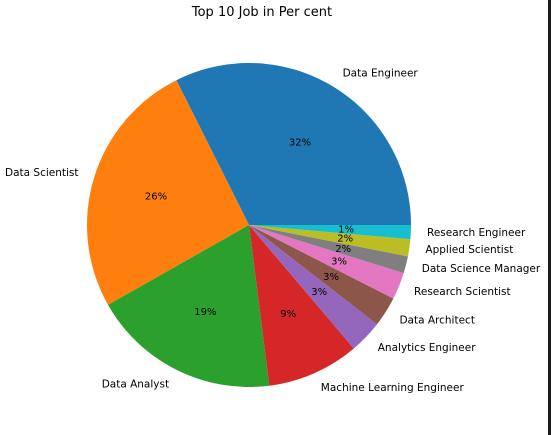  I want to click on slice-percent-research-engineer: 1%, so click(346, 229).